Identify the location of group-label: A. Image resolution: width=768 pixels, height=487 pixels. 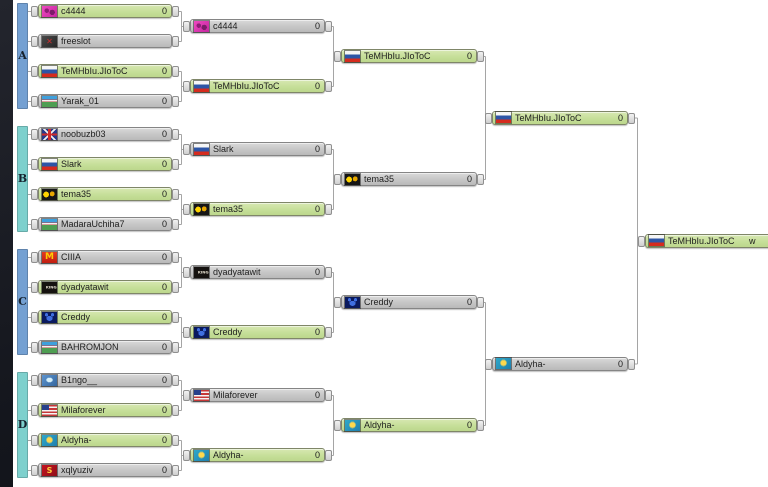
(22, 55).